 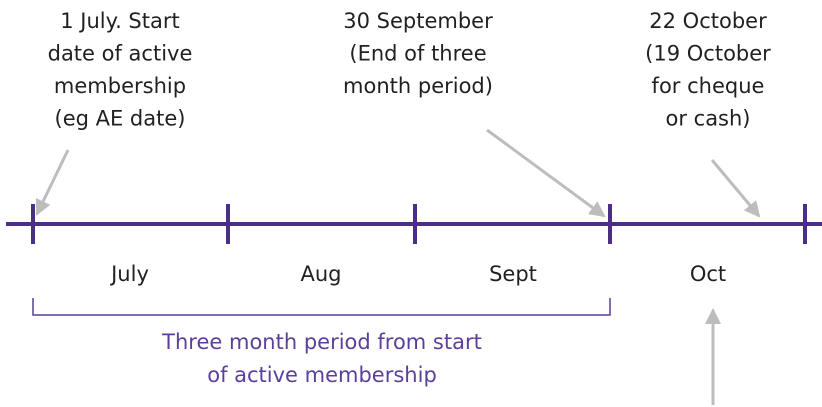 What do you see at coordinates (418, 21) in the screenshot?
I see `annotation-text: 30 September` at bounding box center [418, 21].